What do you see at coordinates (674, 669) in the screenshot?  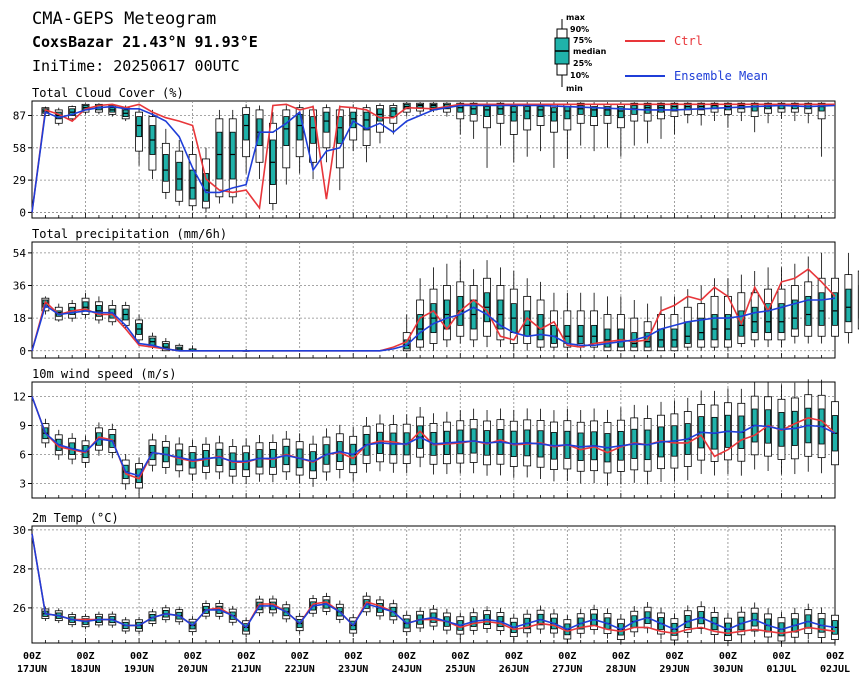 I see `x-tick-date: 29JUN` at bounding box center [674, 669].